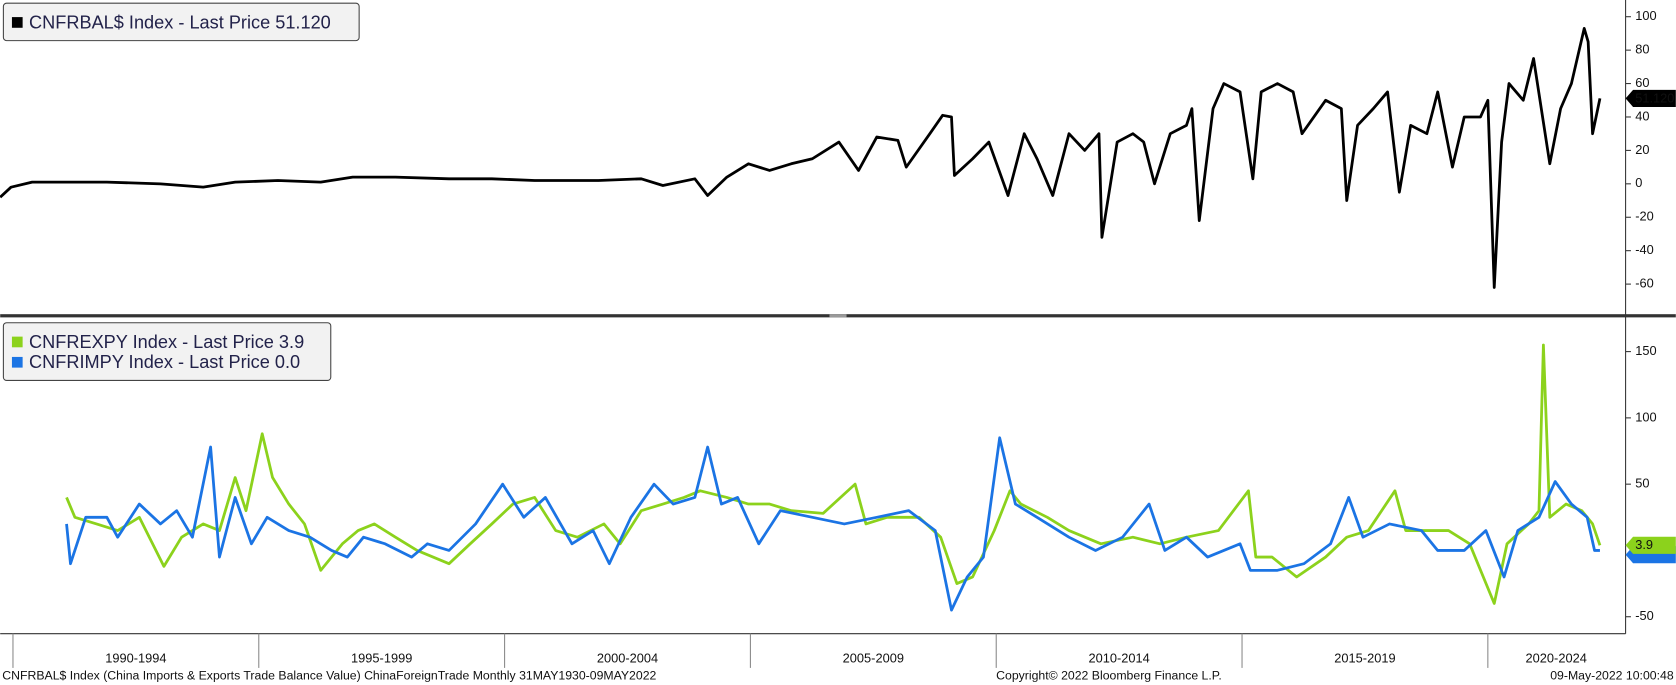 The height and width of the screenshot is (685, 1676). Describe the element at coordinates (135, 658) in the screenshot. I see `x-period-label: 1990-1994` at that location.